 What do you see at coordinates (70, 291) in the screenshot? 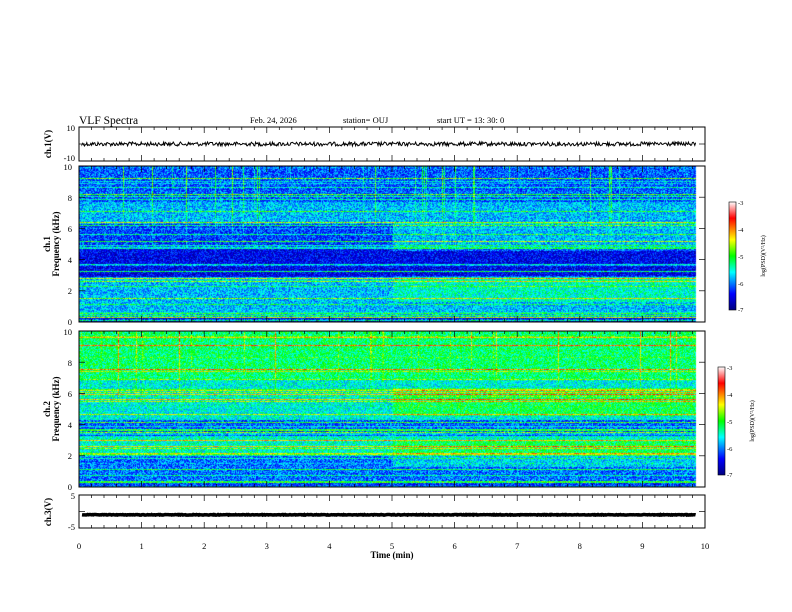
I see `ch1-ytick-2: 2` at bounding box center [70, 291].